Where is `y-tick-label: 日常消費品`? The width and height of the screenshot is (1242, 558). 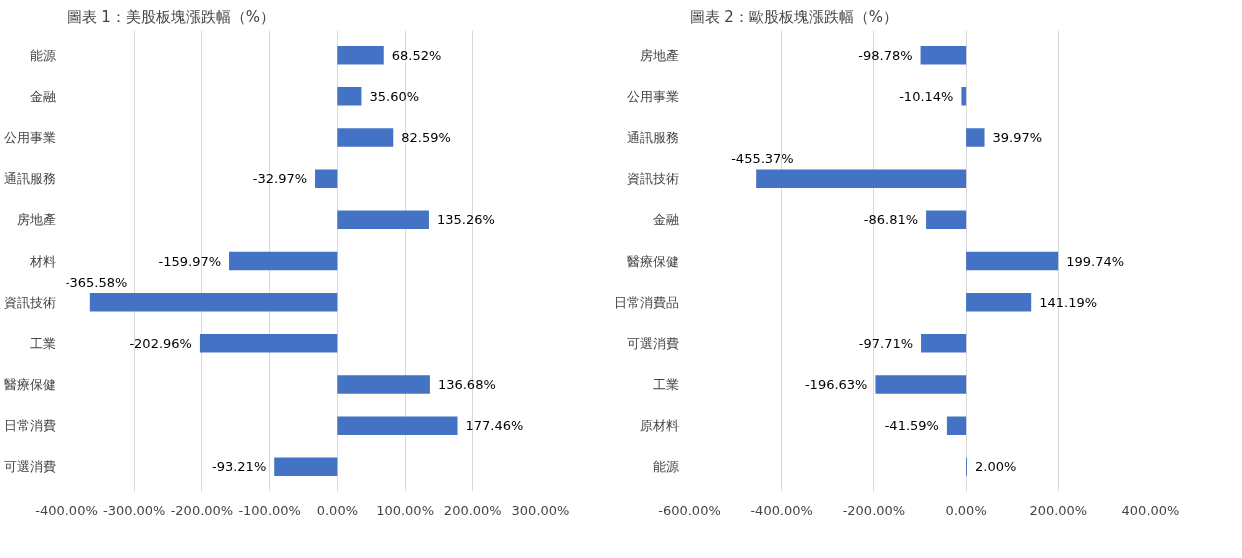
y-tick-label: 日常消費品 is located at coordinates (646, 302).